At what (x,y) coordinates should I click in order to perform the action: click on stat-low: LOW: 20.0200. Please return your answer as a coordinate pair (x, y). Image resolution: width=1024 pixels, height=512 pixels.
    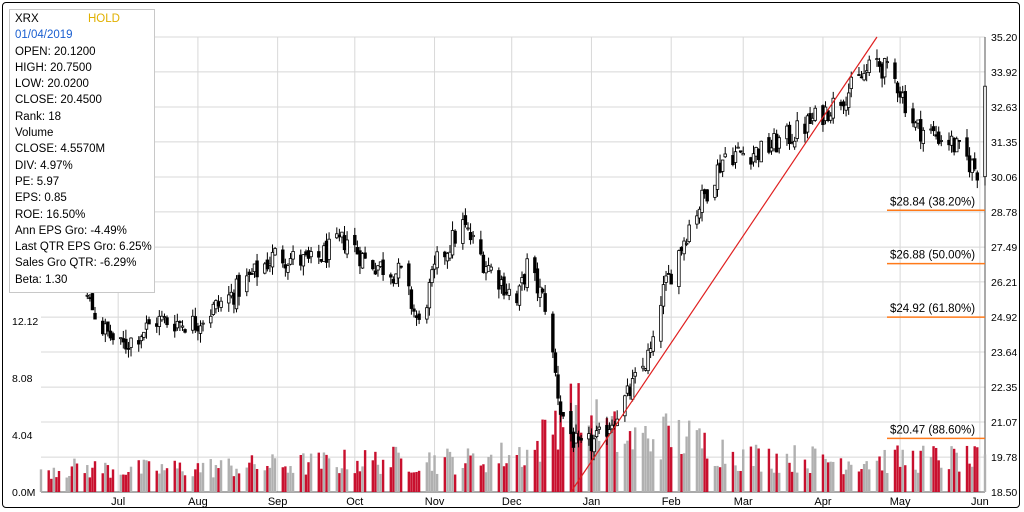
    Looking at the image, I should click on (52, 84).